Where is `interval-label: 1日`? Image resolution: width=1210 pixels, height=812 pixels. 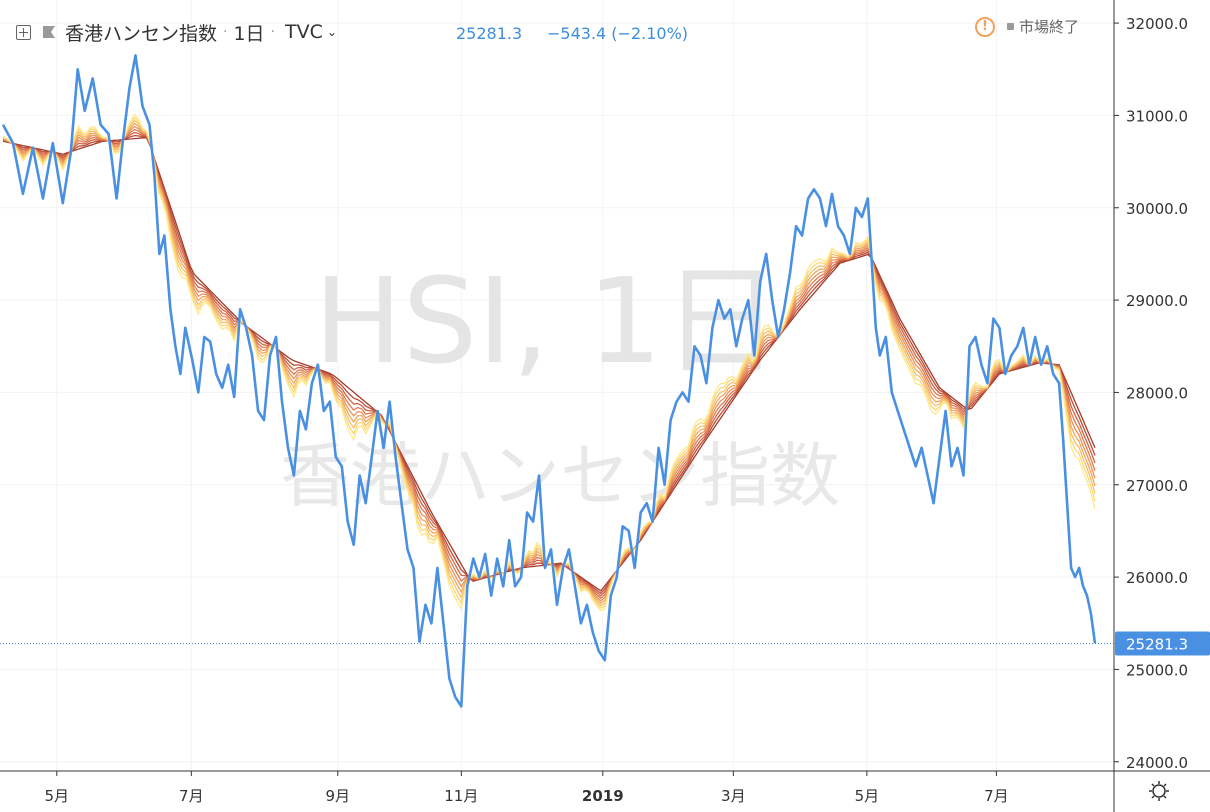
interval-label: 1日 is located at coordinates (249, 33).